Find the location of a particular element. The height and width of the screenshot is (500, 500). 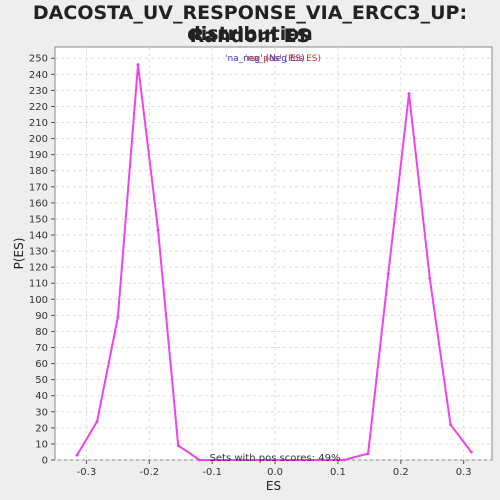

legend-entry-neg: 'na_neg' (Neg ES) is located at coordinates (265, 59).